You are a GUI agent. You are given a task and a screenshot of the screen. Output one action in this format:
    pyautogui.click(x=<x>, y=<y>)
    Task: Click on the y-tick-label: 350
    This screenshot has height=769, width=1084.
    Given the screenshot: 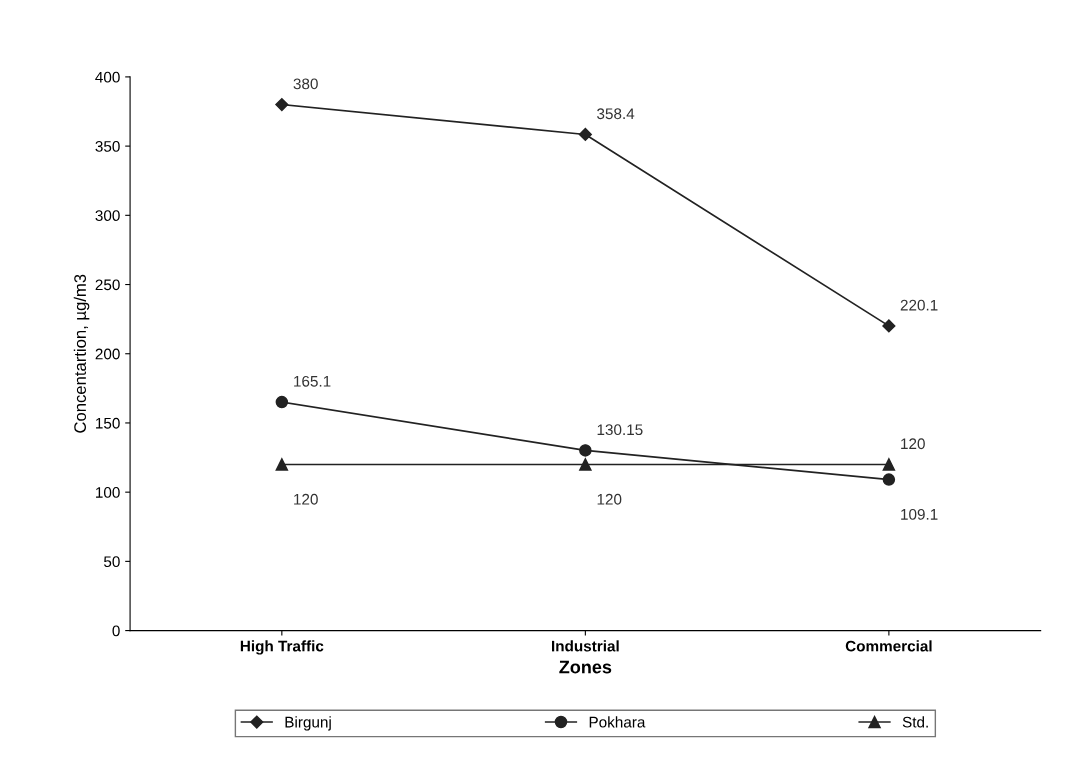 What is the action you would take?
    pyautogui.click(x=107, y=146)
    